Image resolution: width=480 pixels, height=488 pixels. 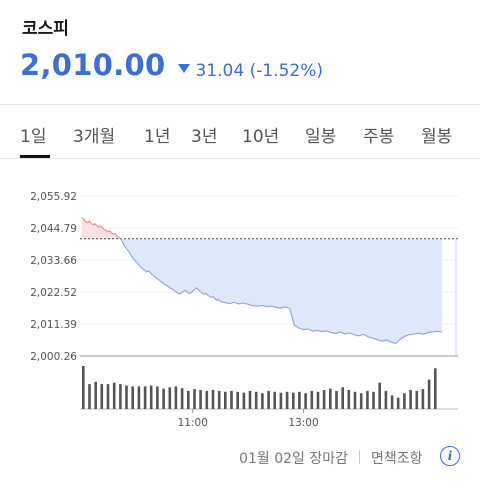 I want to click on tab-weekly: 주봉, so click(x=379, y=137).